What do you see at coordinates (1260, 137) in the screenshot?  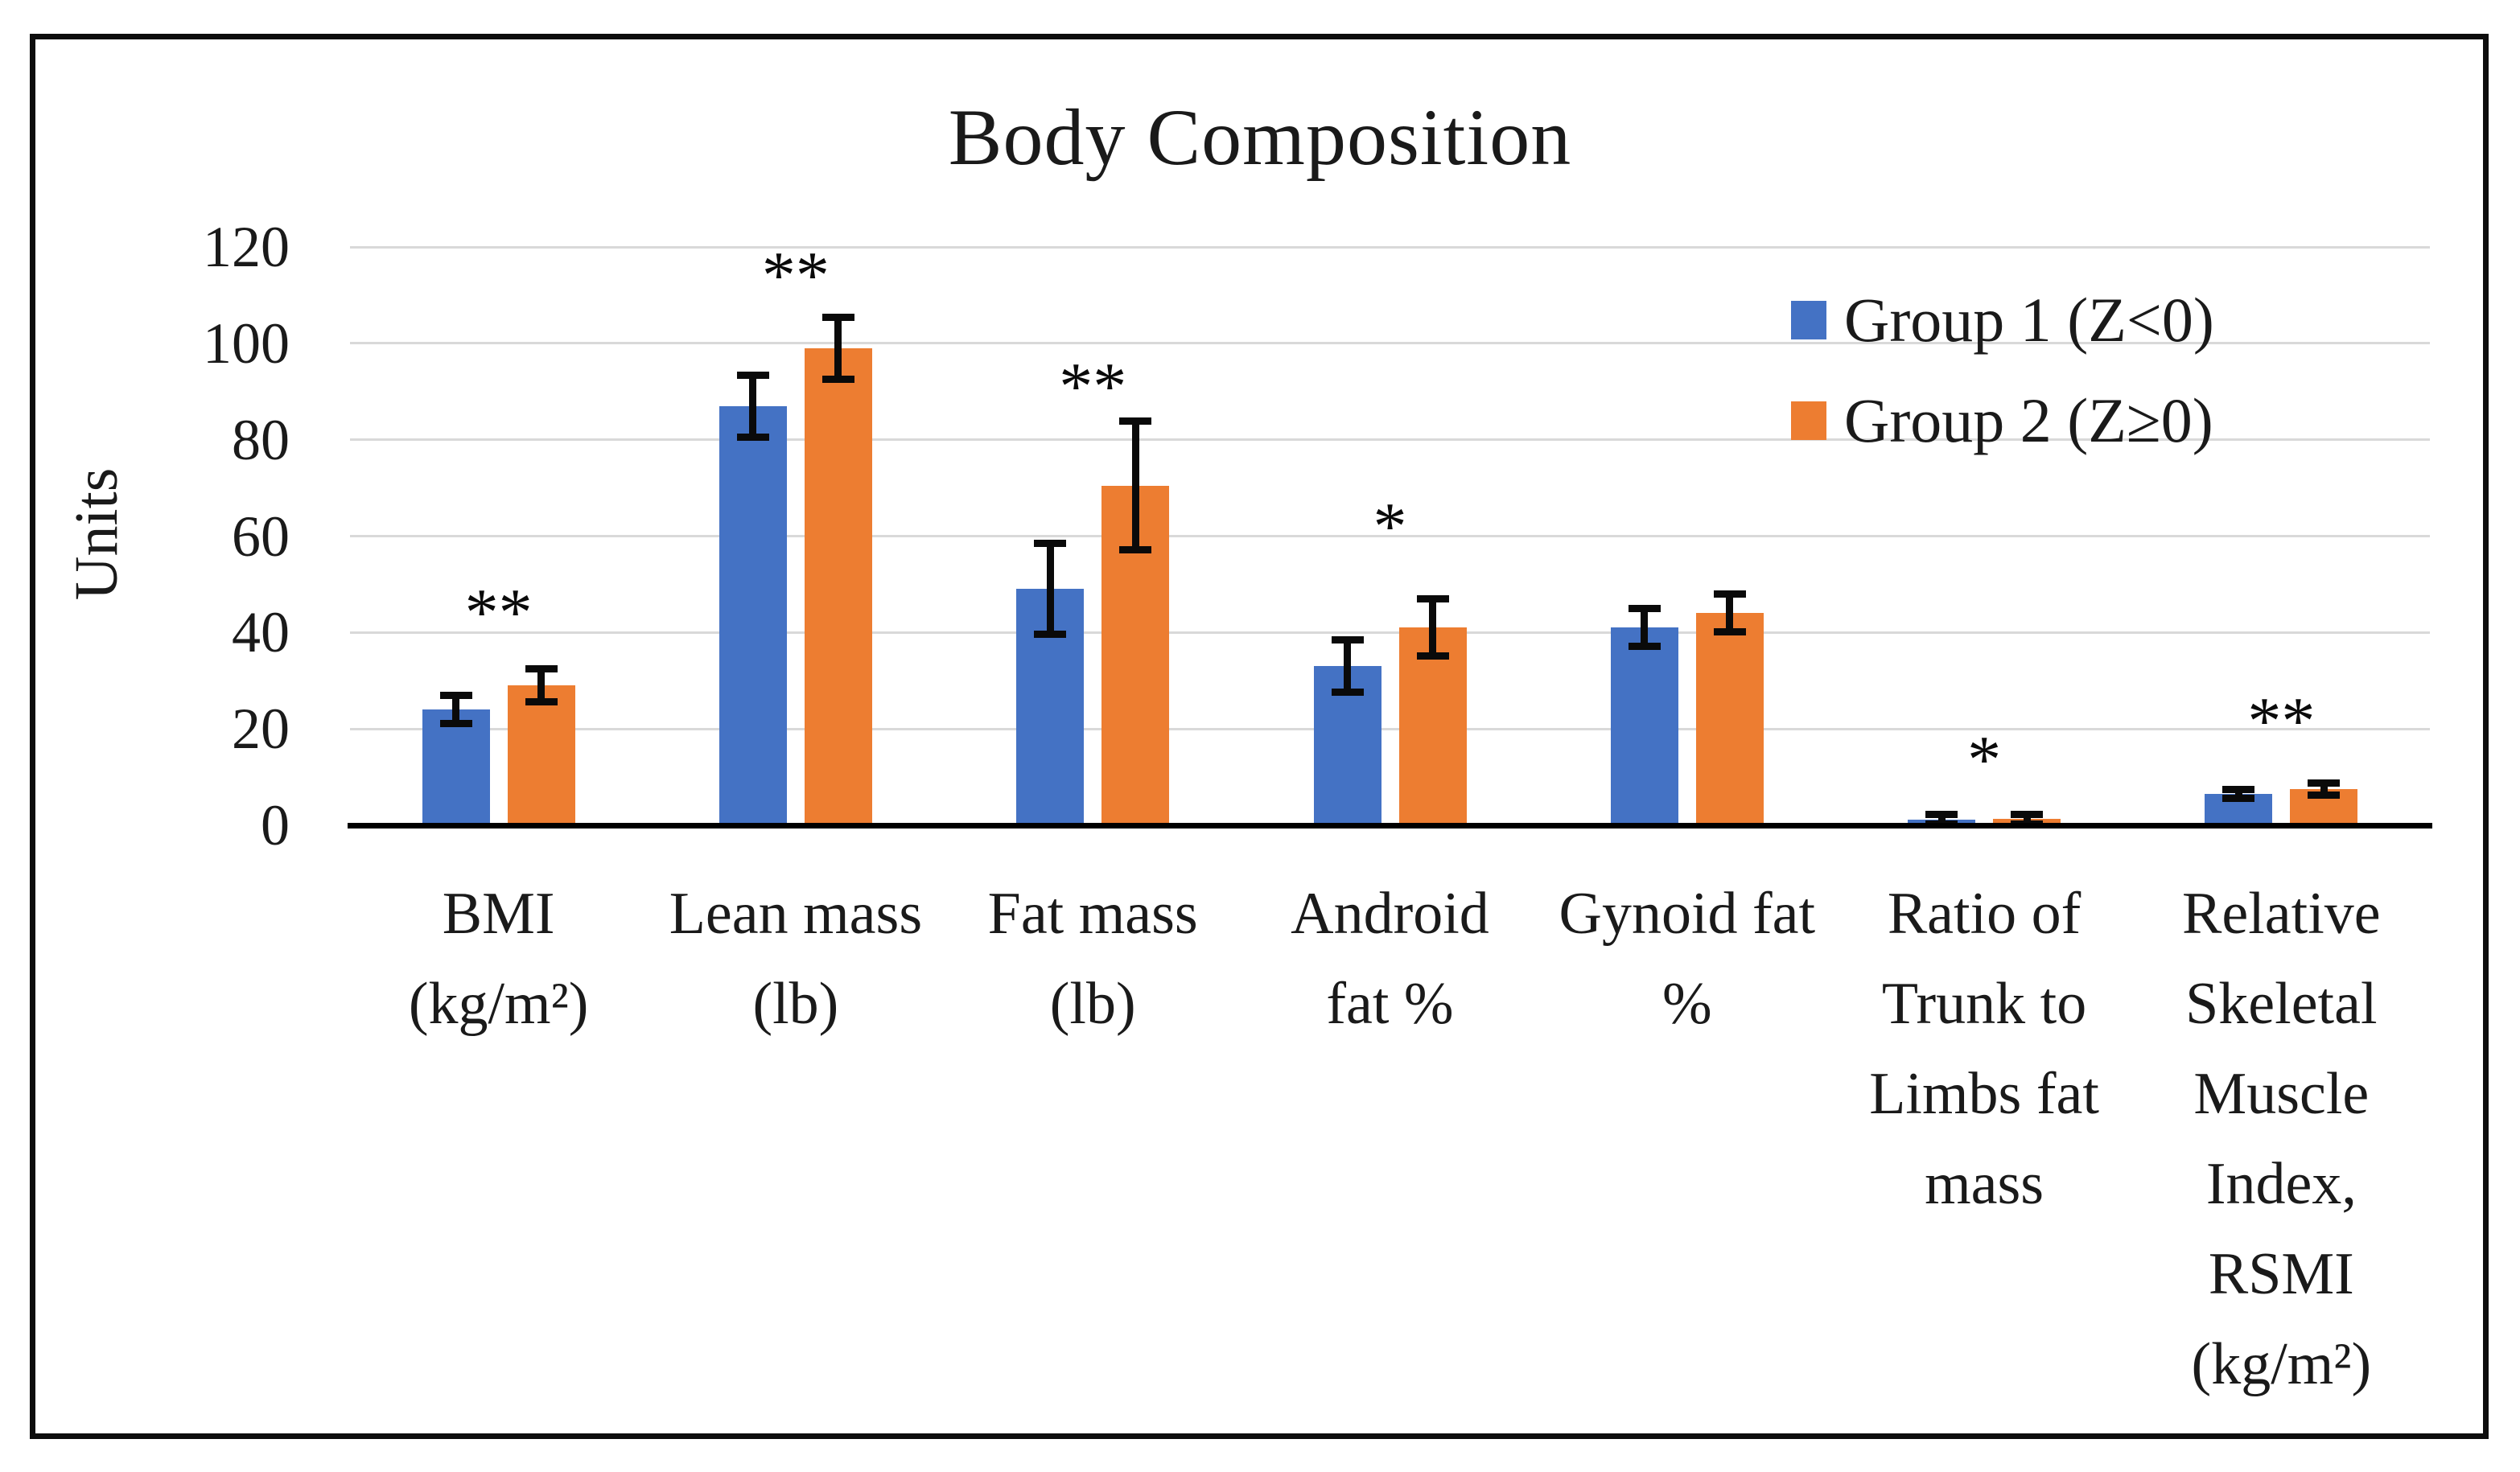 I see `chart-title: Body Composition` at bounding box center [1260, 137].